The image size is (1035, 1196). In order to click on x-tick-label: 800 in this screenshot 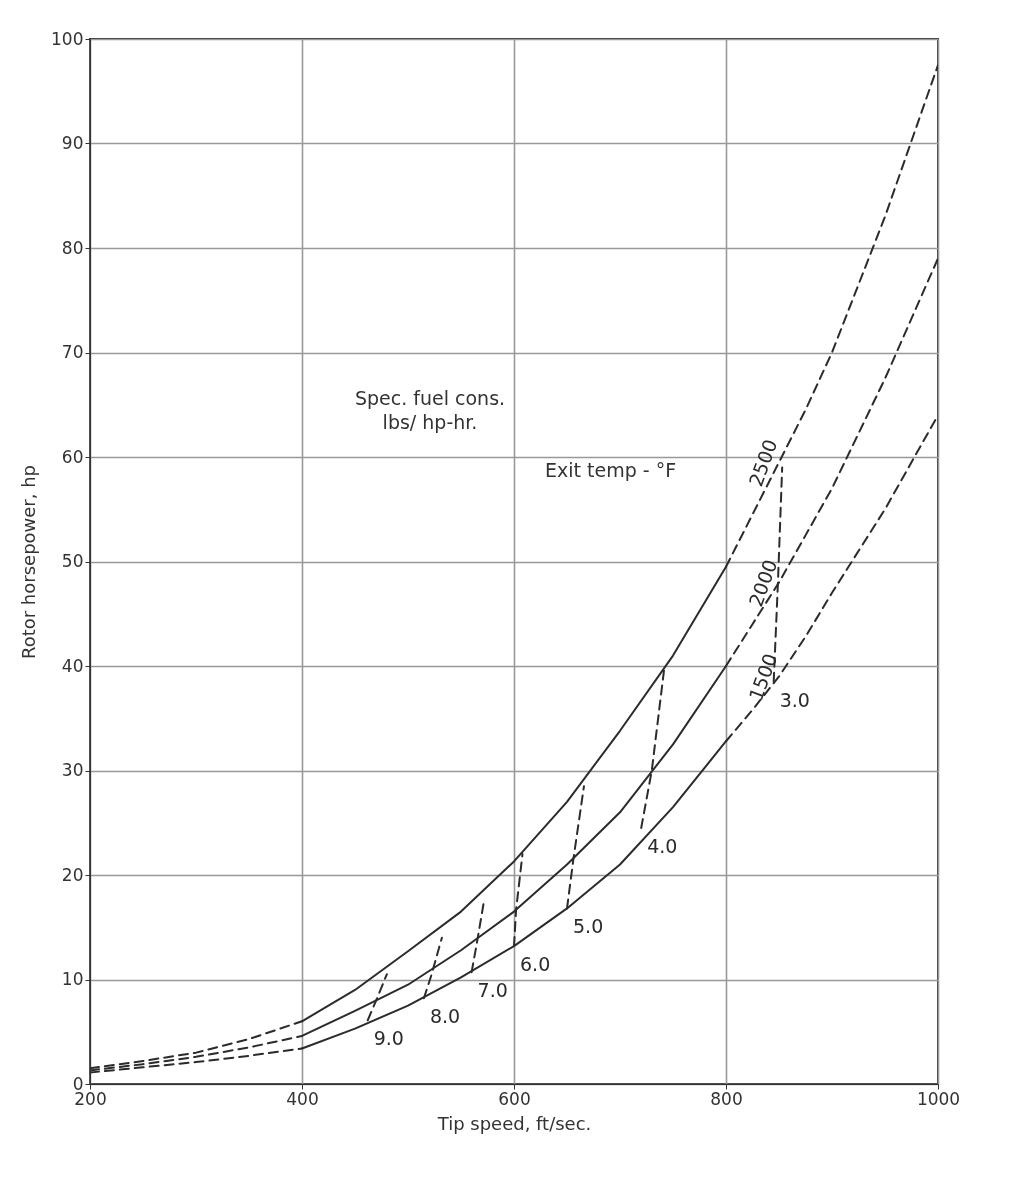, I will do `click(726, 1098)`.